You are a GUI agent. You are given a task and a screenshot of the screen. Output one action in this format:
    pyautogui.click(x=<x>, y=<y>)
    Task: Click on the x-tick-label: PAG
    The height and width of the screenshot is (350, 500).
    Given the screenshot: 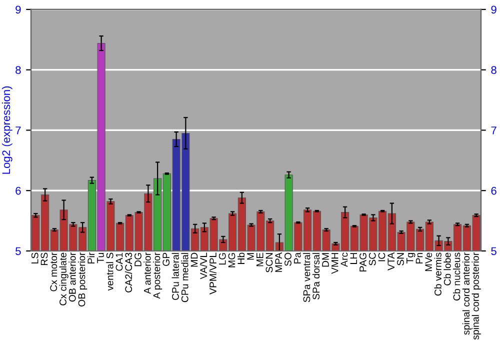 What is the action you would take?
    pyautogui.click(x=363, y=262)
    